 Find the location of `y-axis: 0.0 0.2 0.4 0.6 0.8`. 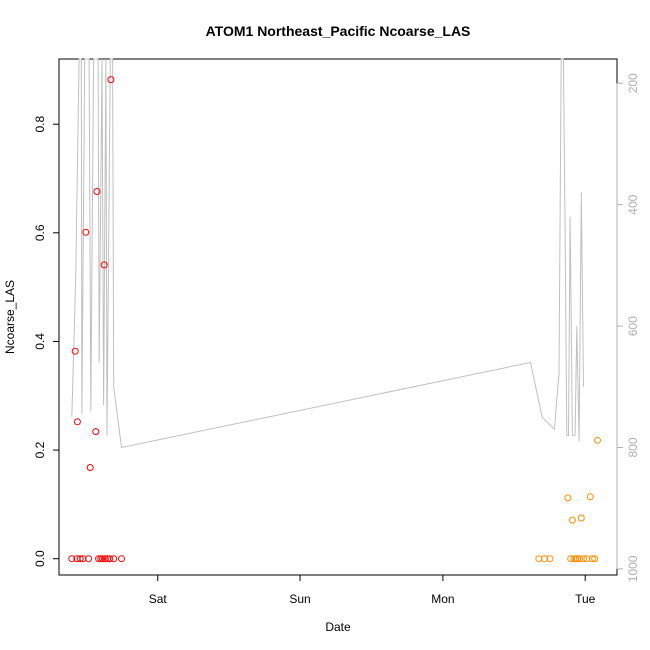

y-axis: 0.0 0.2 0.4 0.6 0.8 is located at coordinates (46, 341).